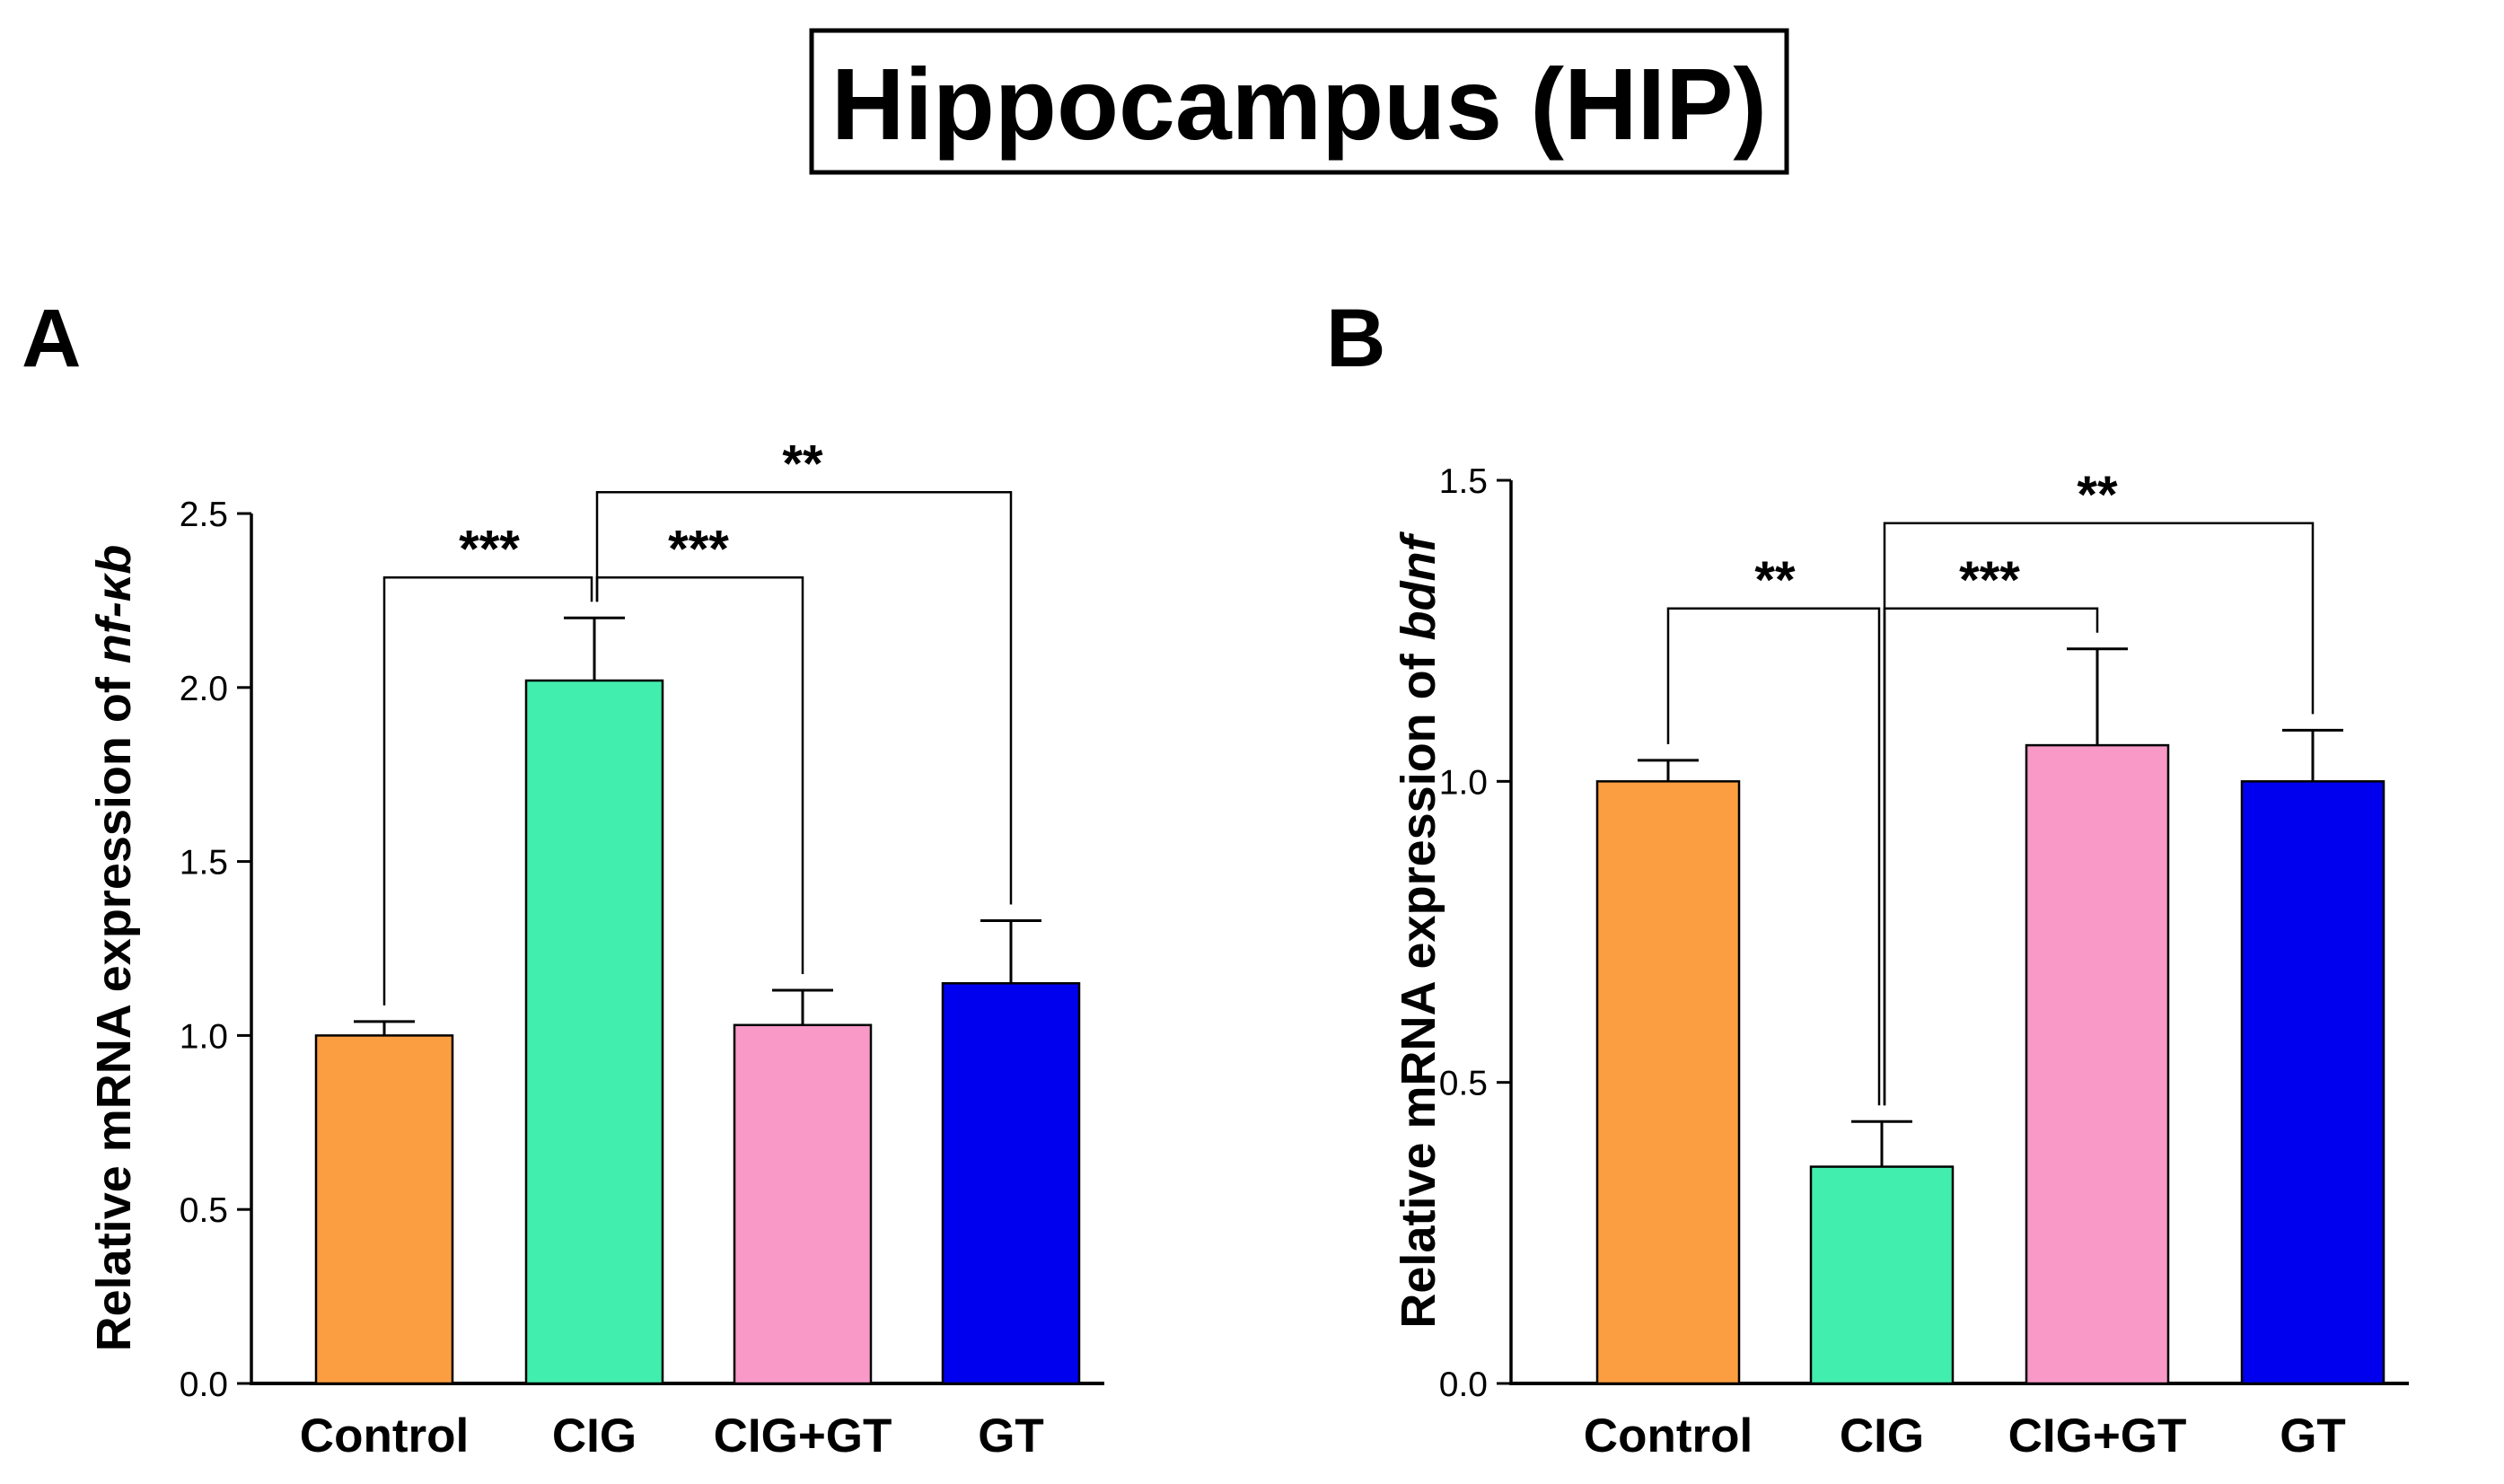 The height and width of the screenshot is (1484, 2504). I want to click on figure-title: Hippocampus (HIP), so click(1299, 104).